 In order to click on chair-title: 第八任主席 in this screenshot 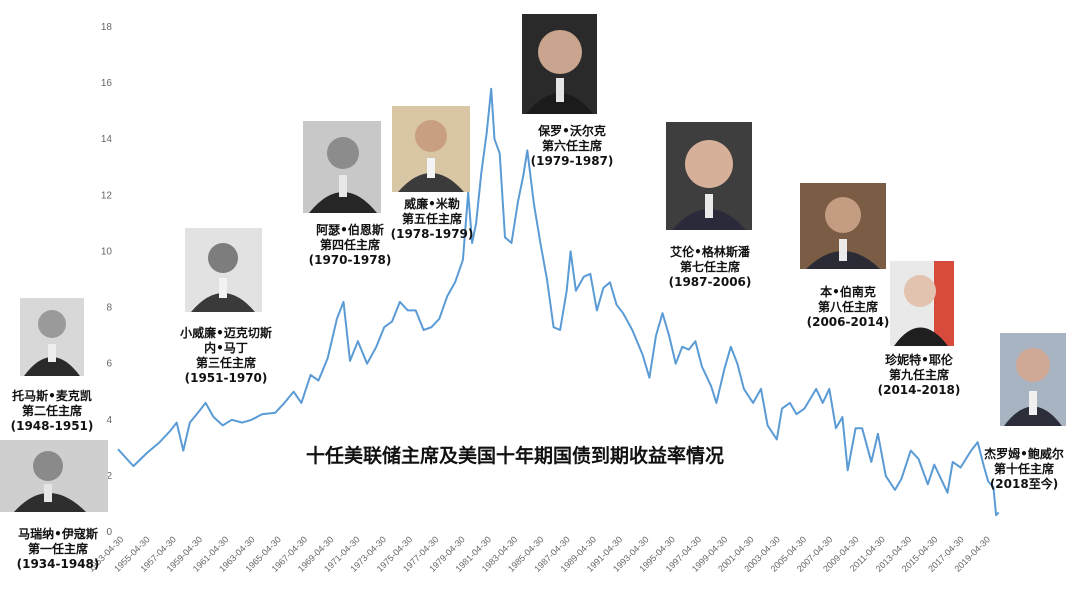, I will do `click(847, 307)`.